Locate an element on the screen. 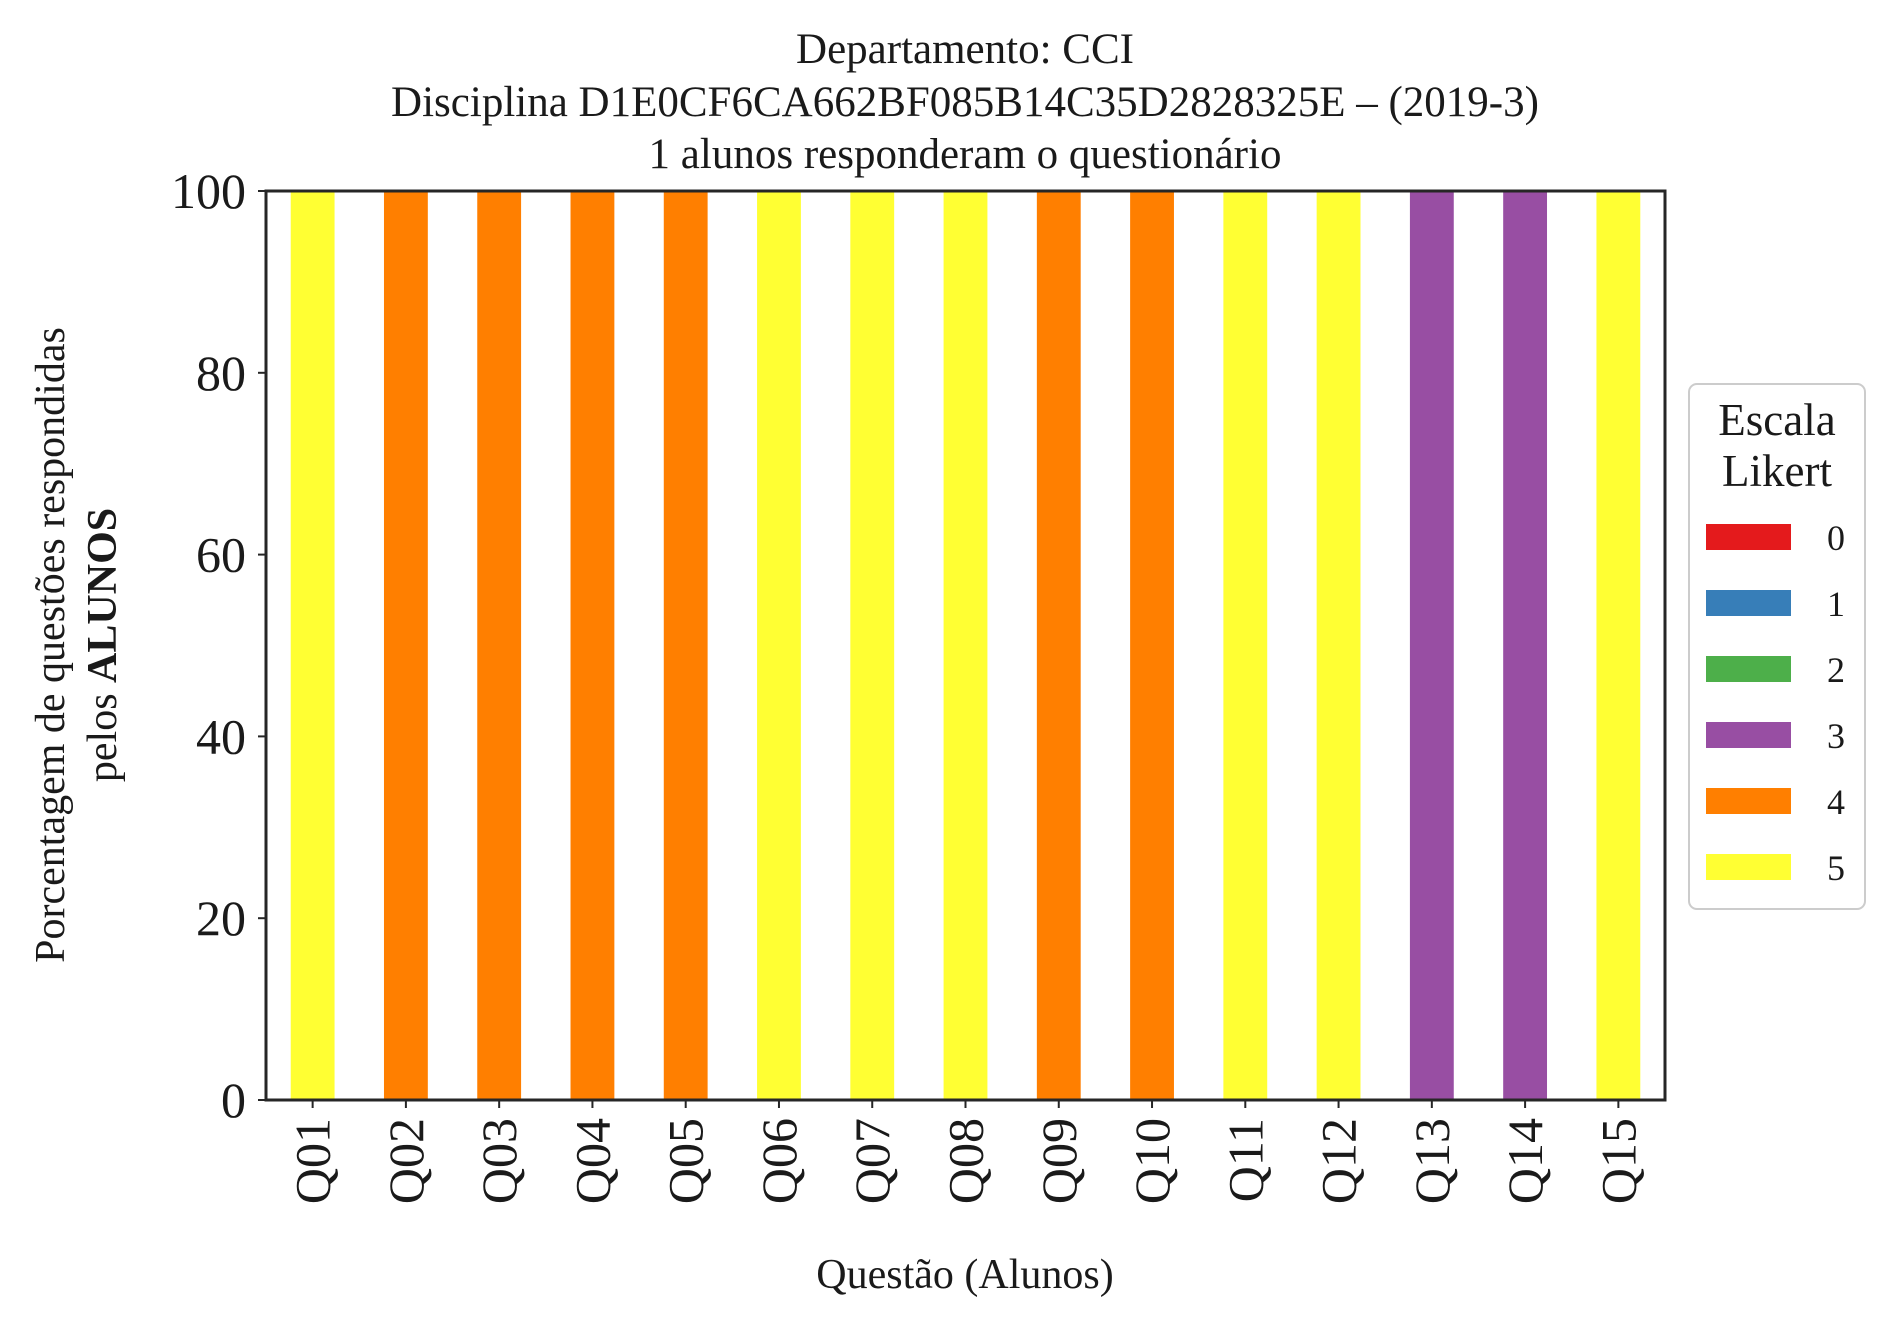  x-tick-label-Q06: Q06 is located at coordinates (779, 1161).